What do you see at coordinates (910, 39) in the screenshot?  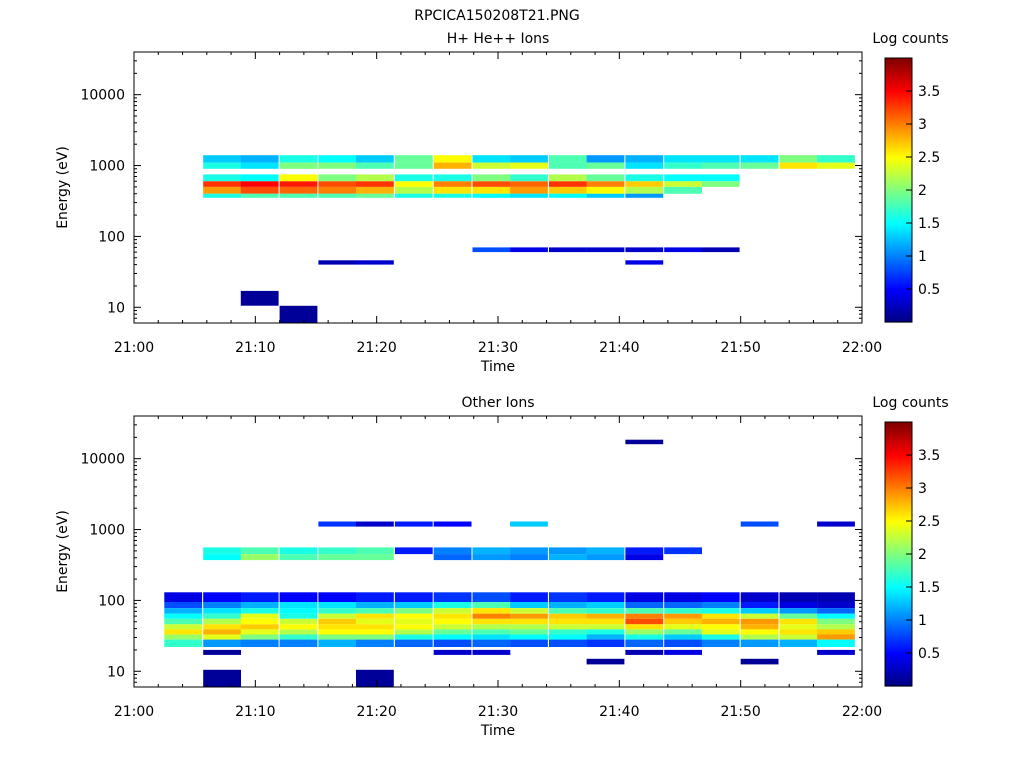 I see `colorbar-label: Log counts` at bounding box center [910, 39].